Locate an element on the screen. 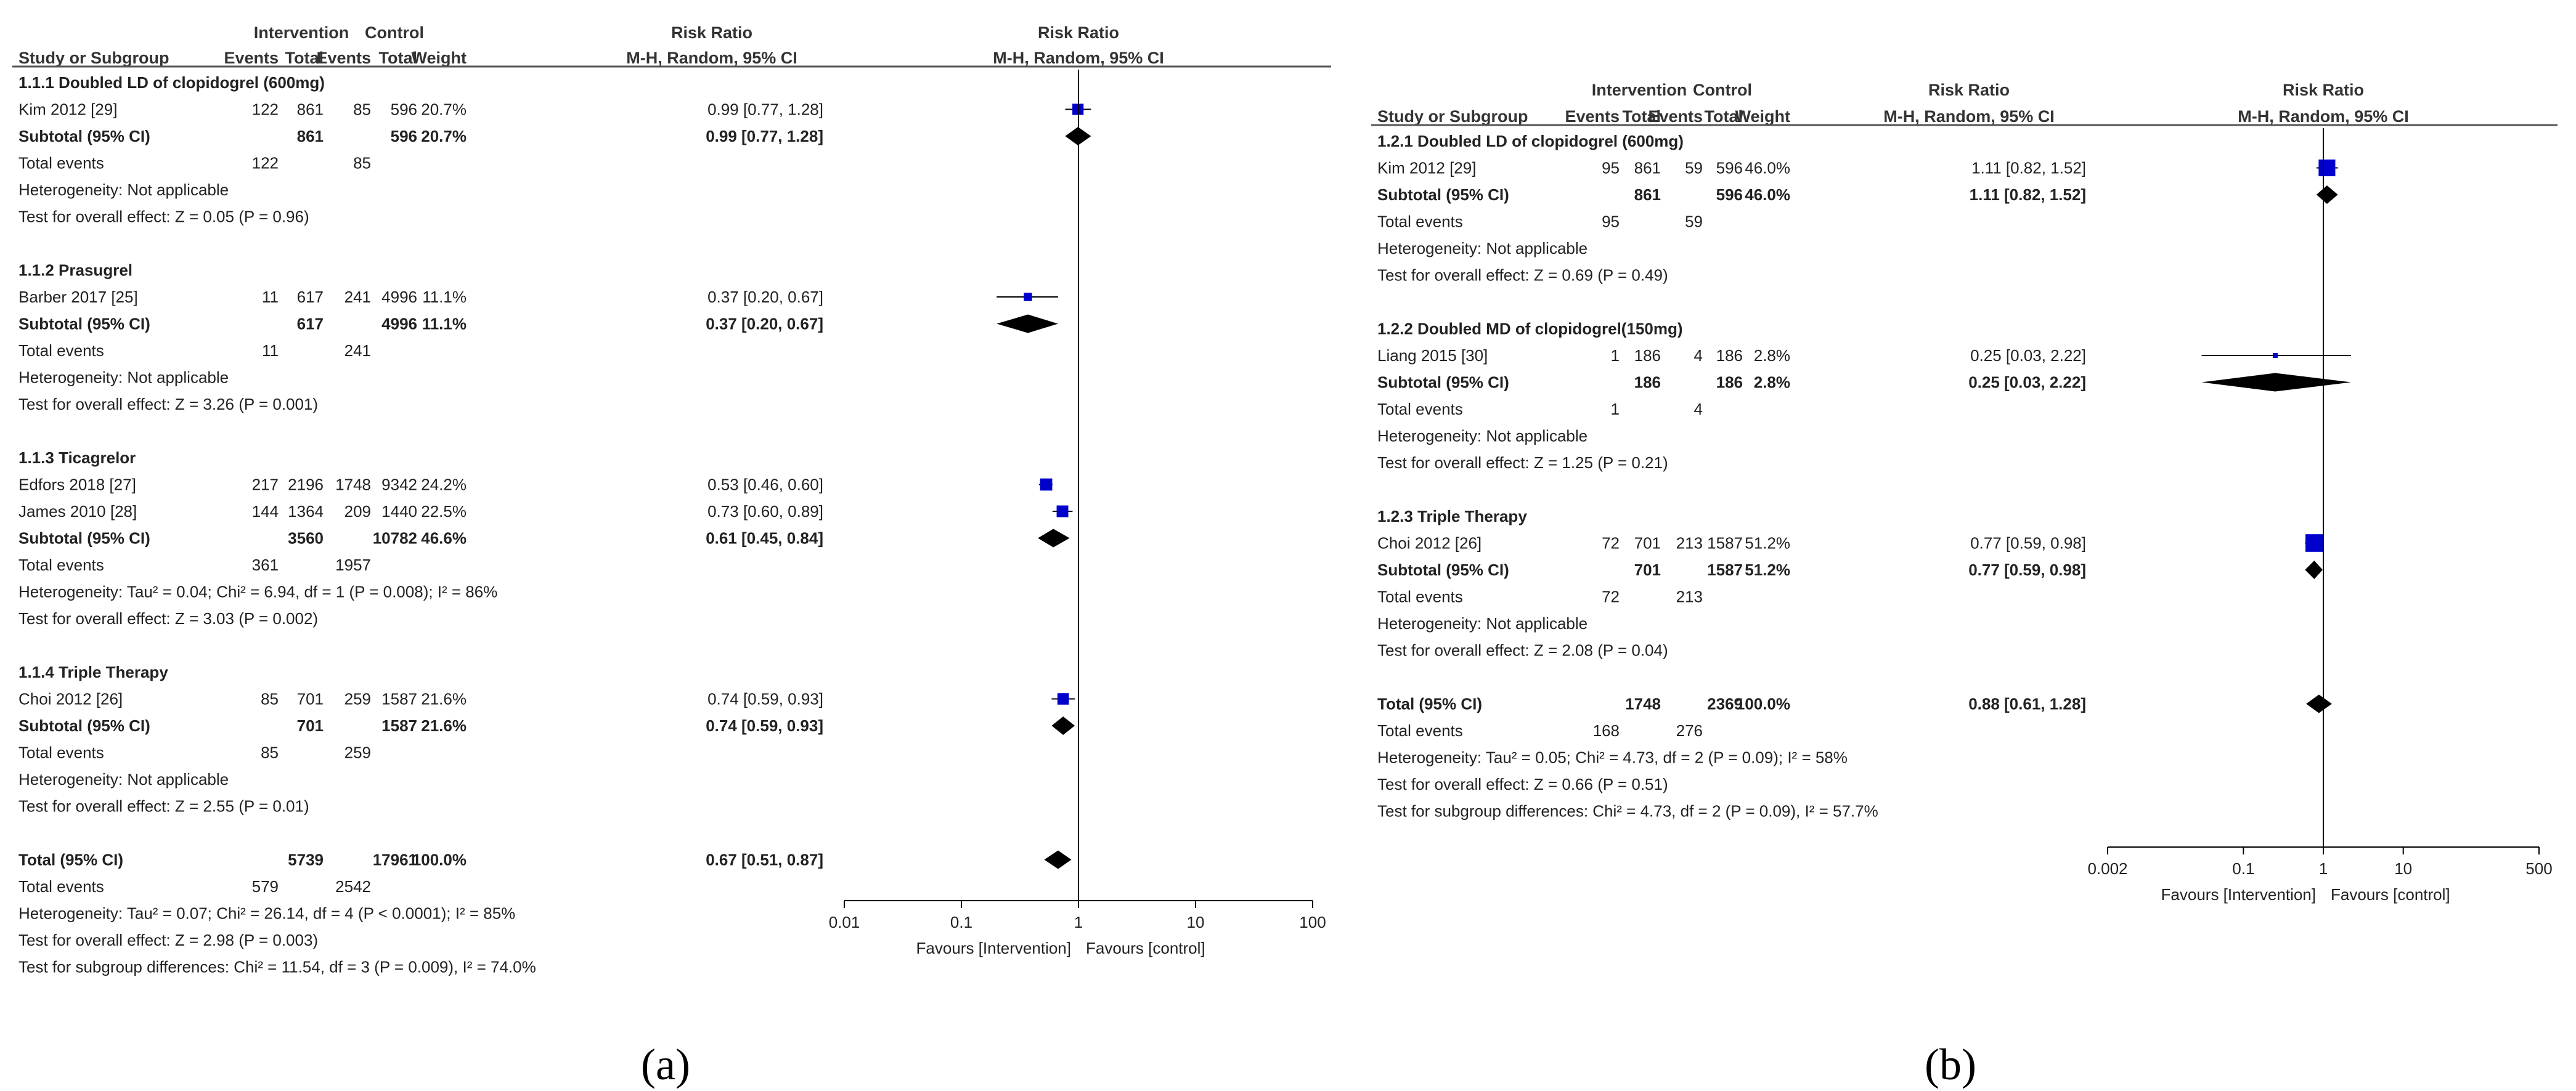 The image size is (2576, 1091). group-label: 1.1.4 Triple Therapy is located at coordinates (93, 672).